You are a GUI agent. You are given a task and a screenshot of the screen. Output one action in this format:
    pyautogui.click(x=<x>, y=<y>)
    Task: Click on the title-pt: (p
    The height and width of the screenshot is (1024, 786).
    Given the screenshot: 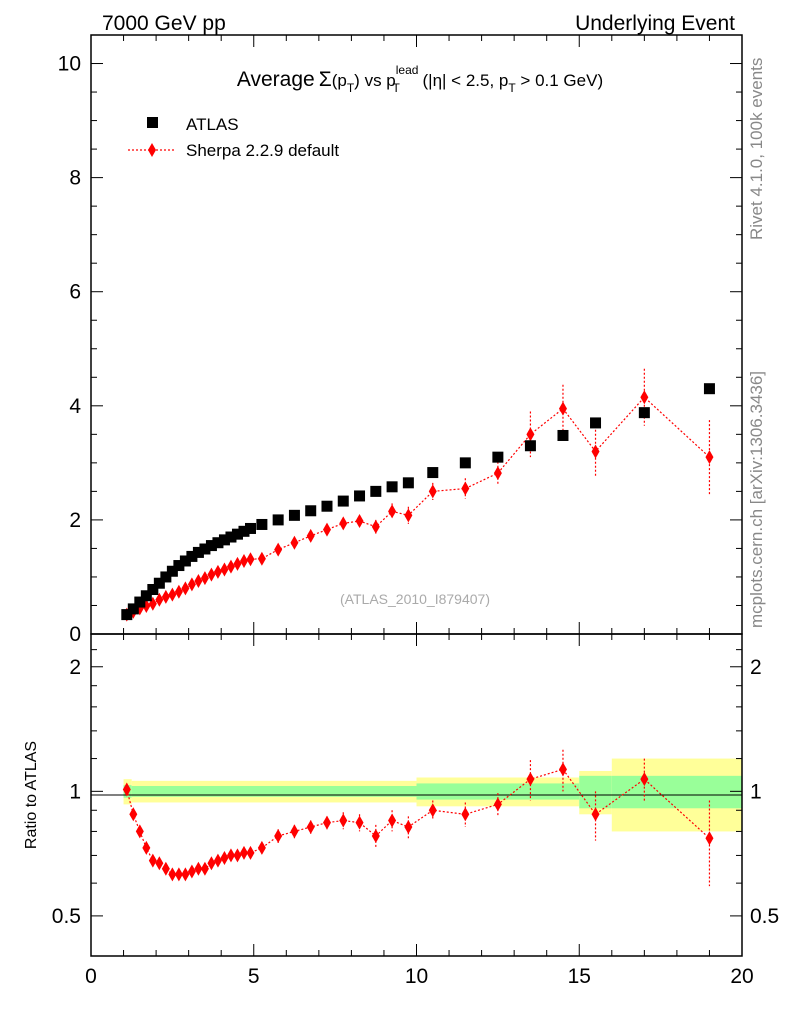 What is the action you would take?
    pyautogui.click(x=339, y=80)
    